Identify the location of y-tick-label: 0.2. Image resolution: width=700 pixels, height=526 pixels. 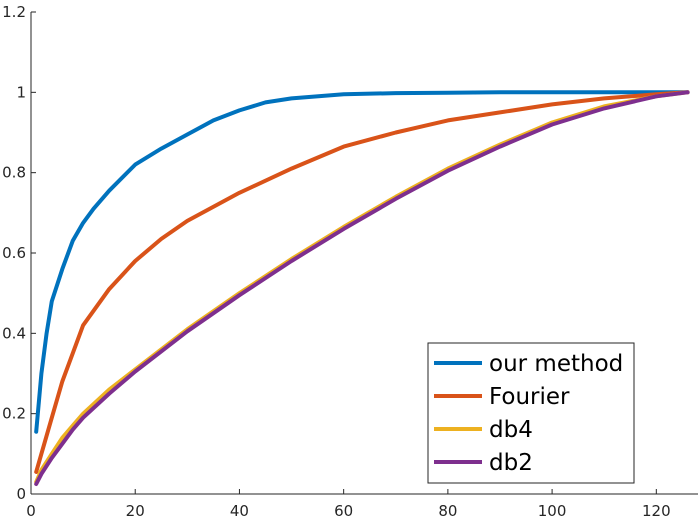
(14, 414).